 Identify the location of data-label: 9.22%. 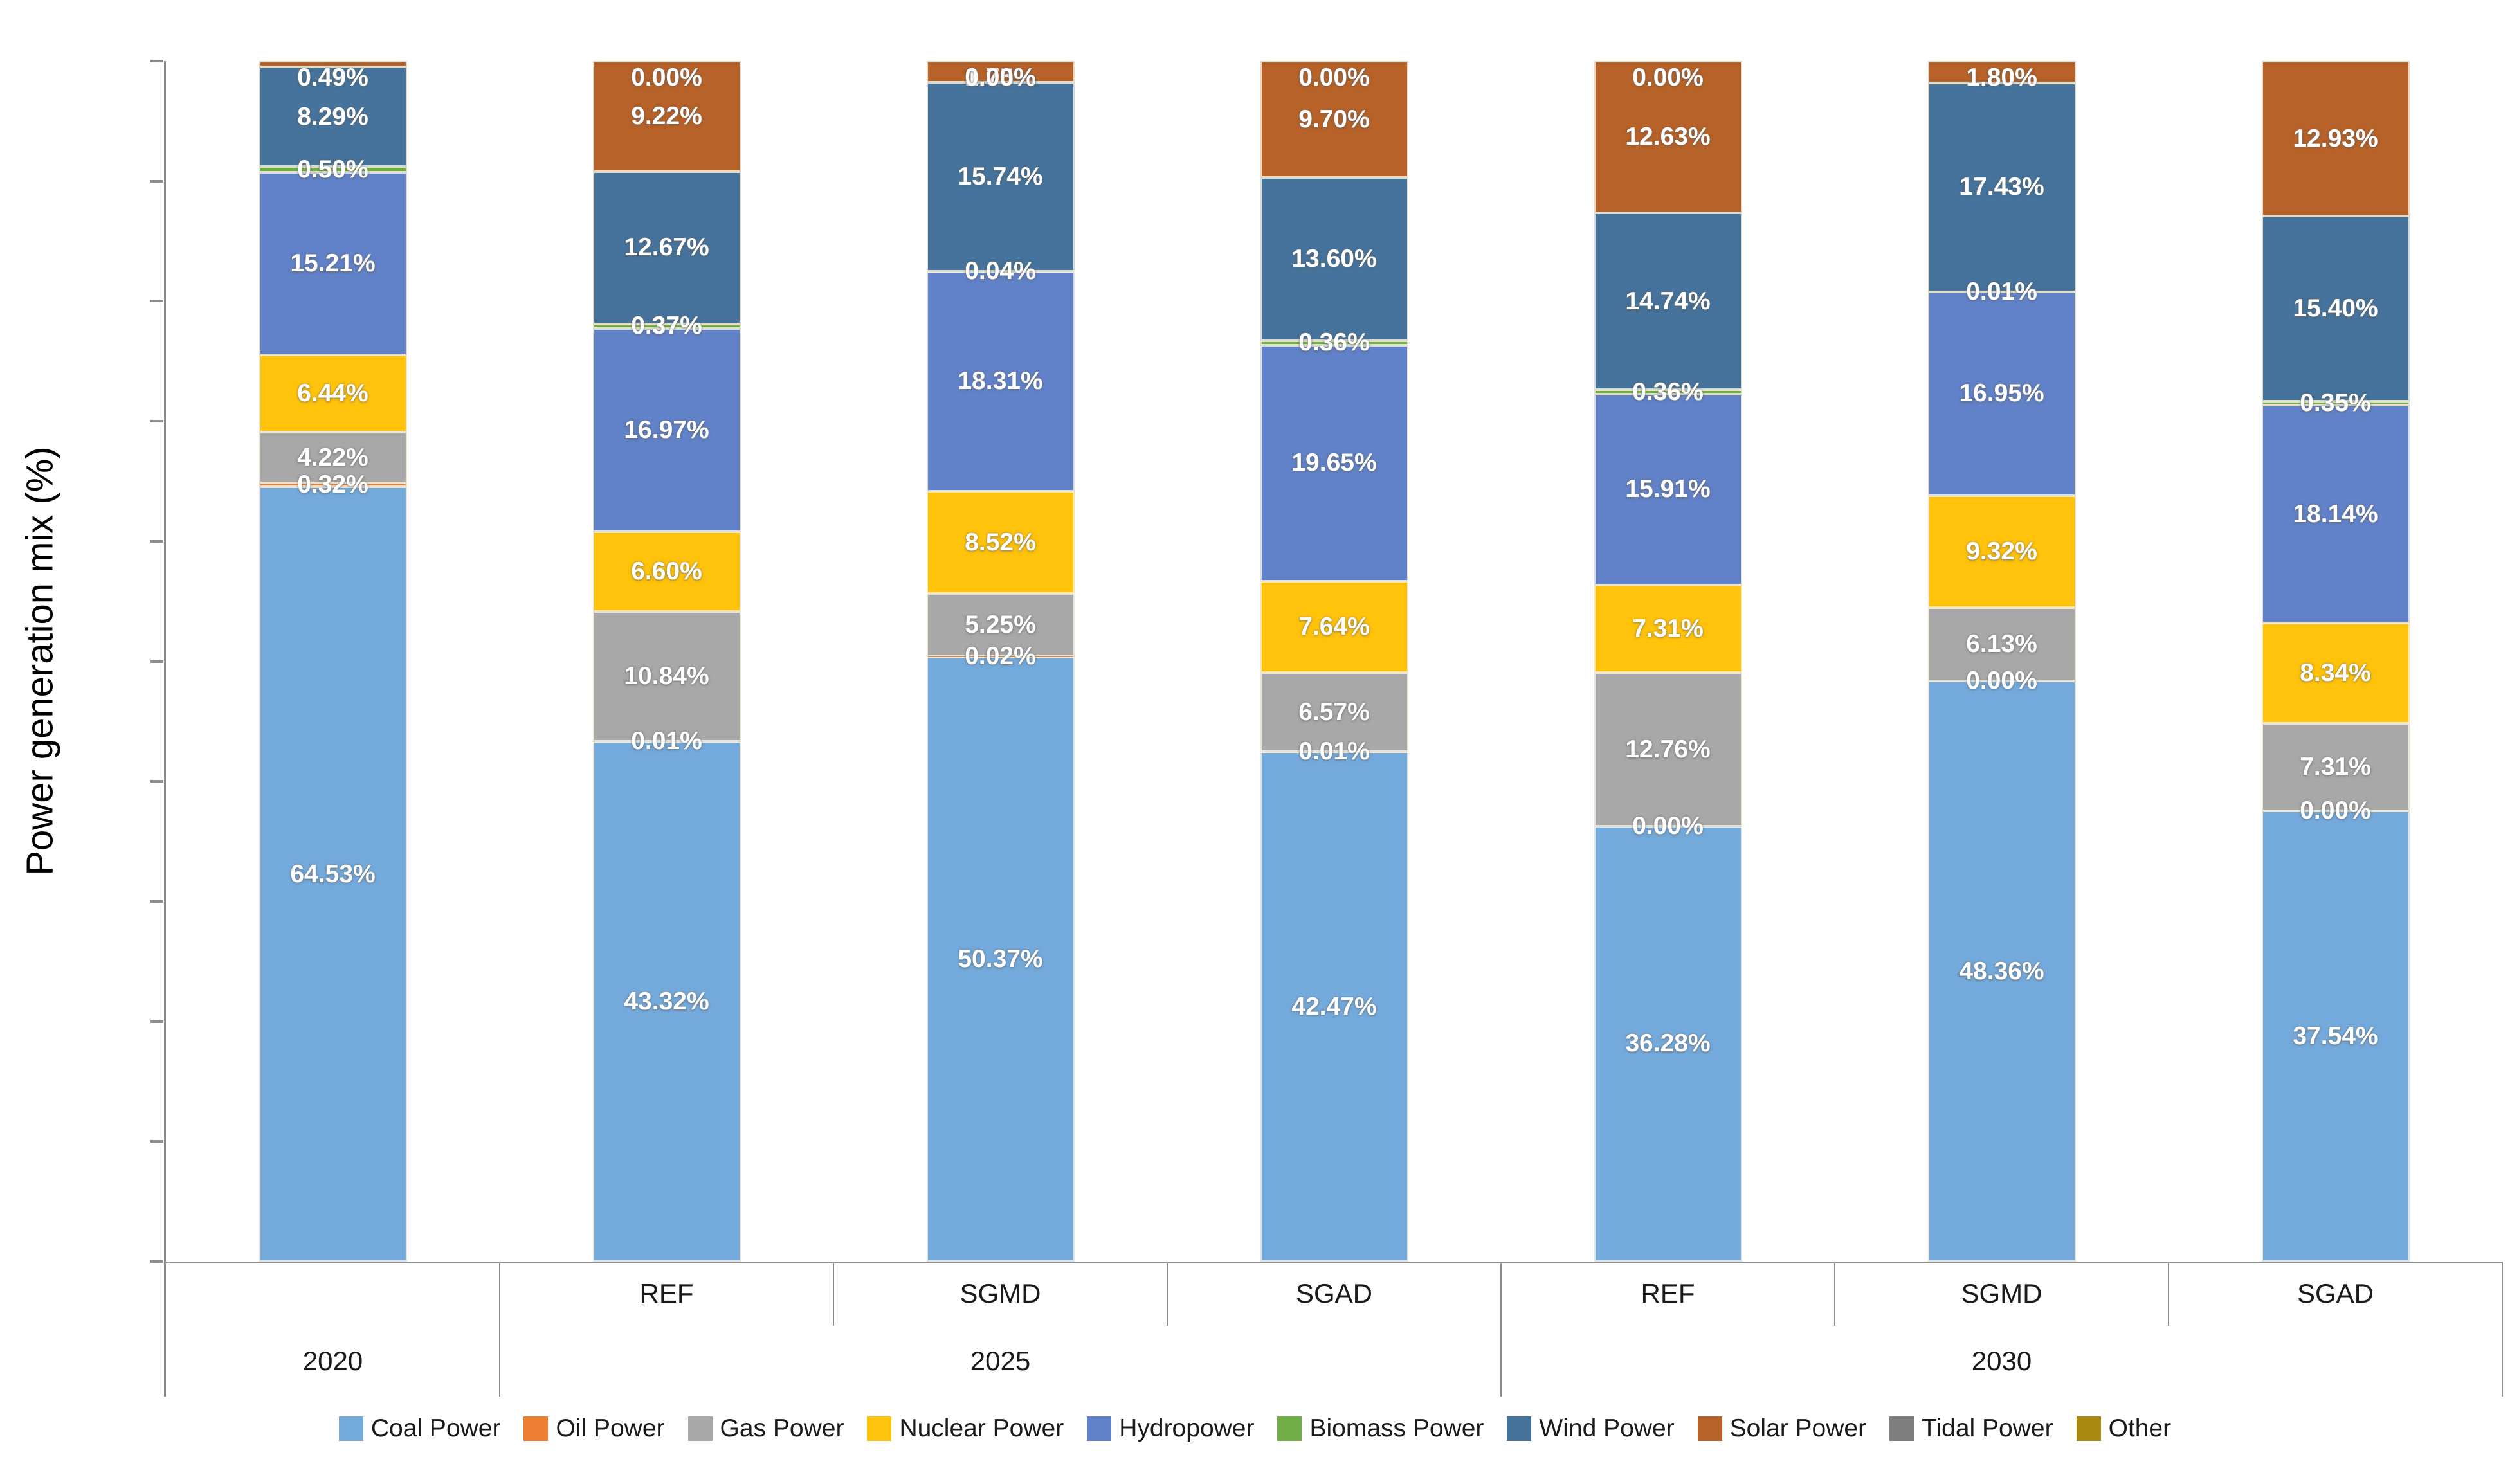
(667, 116).